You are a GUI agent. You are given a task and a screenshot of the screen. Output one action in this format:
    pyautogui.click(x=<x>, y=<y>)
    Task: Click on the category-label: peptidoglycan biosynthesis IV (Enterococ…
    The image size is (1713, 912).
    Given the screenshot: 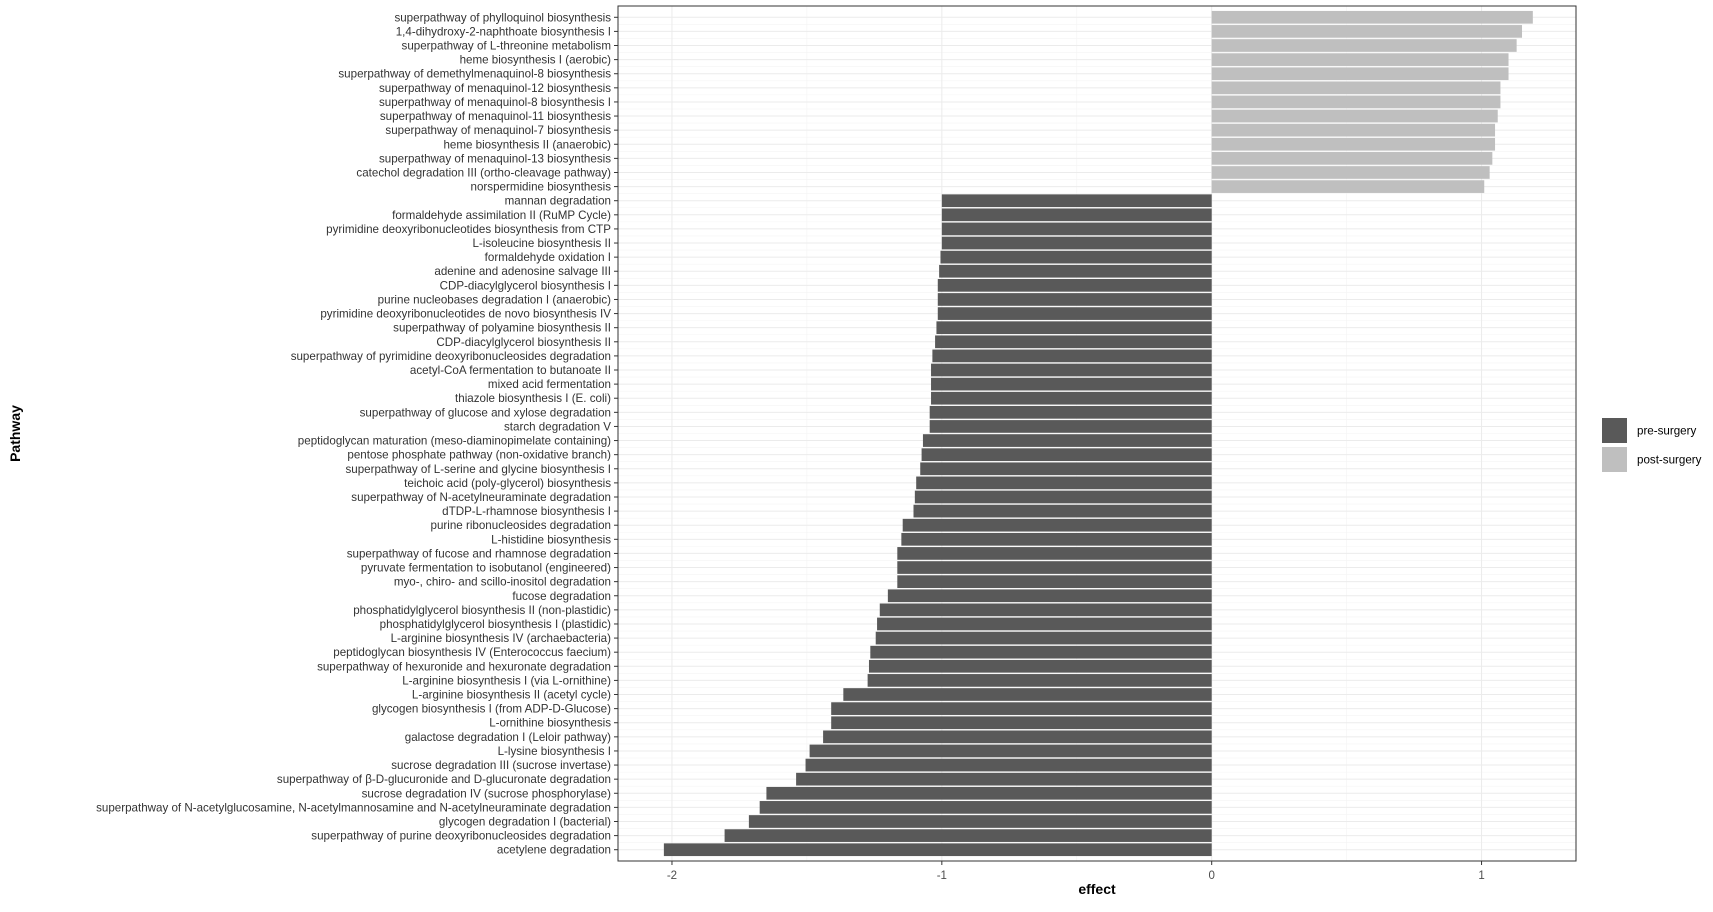 What is the action you would take?
    pyautogui.click(x=472, y=652)
    